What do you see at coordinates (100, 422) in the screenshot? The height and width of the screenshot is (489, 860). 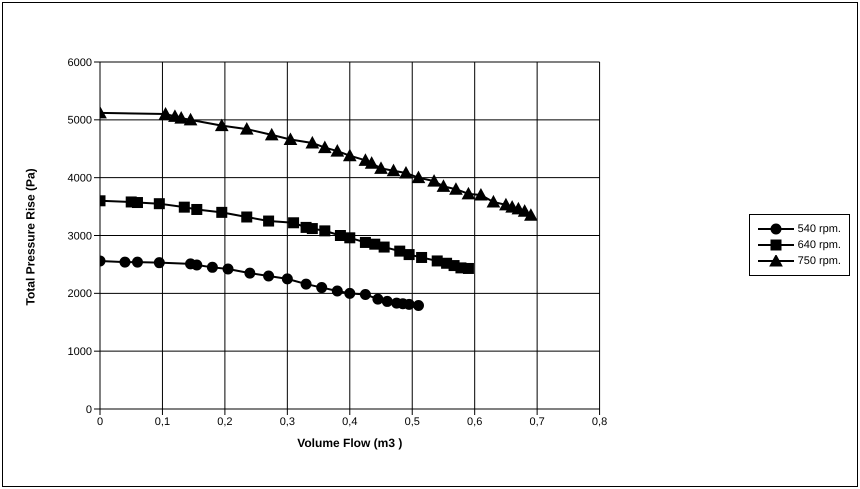 I see `x-tick-label: 0` at bounding box center [100, 422].